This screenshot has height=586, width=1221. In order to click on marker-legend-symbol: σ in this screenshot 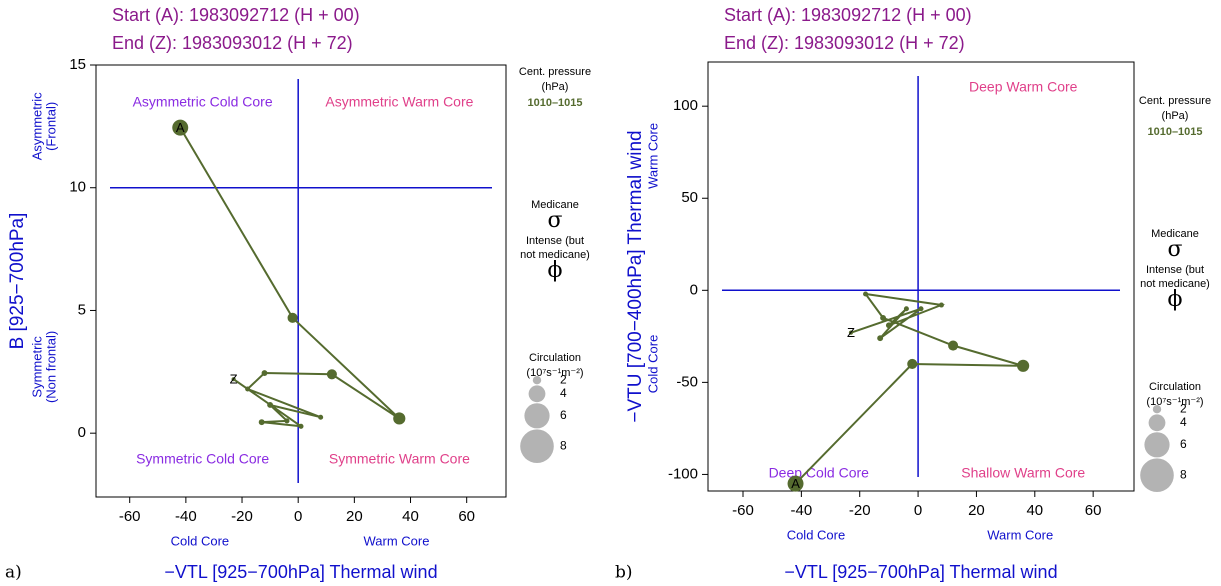, I will do `click(1174, 249)`.